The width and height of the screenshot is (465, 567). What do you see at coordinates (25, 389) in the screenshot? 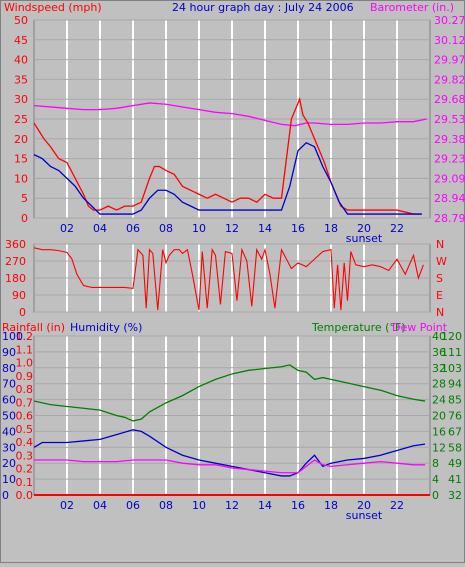
I see `rainfall-tick-label: 0.8` at bounding box center [25, 389].